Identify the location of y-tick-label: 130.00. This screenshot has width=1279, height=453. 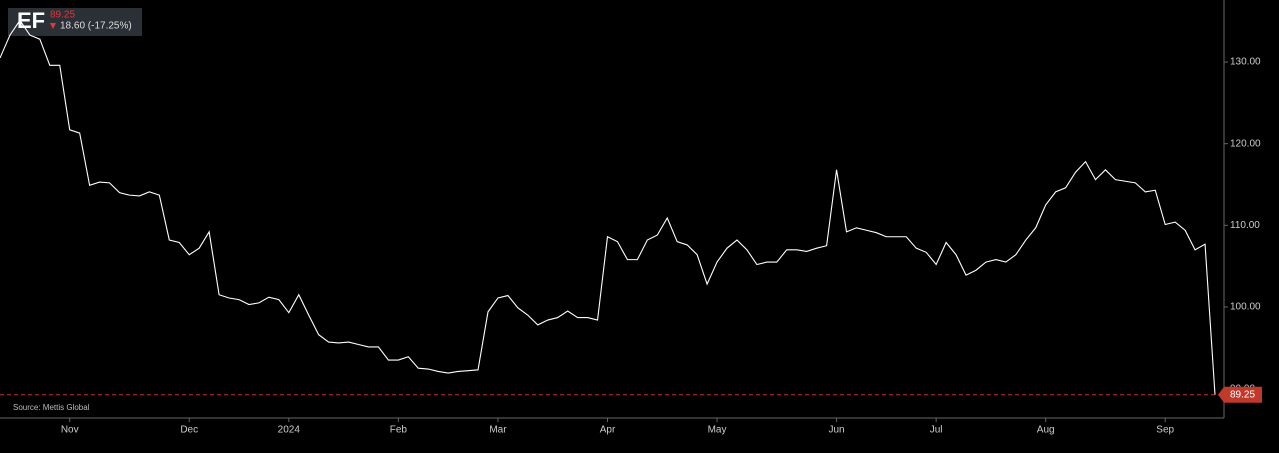
(1245, 62).